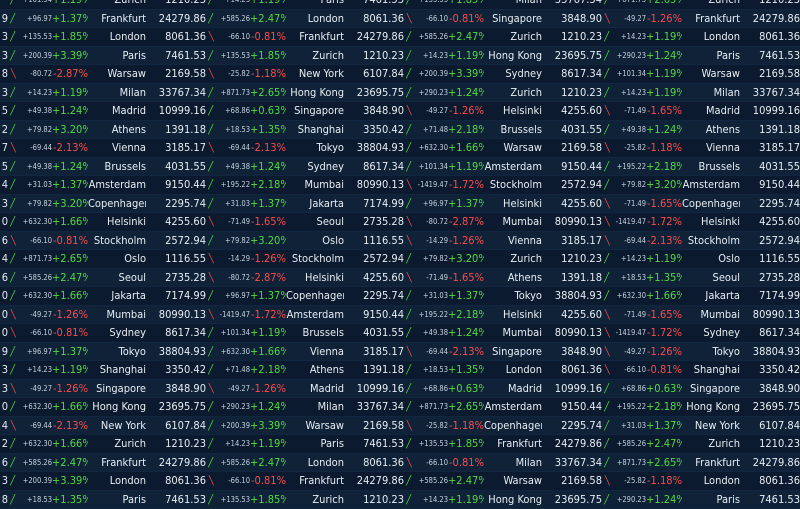  What do you see at coordinates (664, 369) in the screenshot?
I see `percent-change: -0.81%` at bounding box center [664, 369].